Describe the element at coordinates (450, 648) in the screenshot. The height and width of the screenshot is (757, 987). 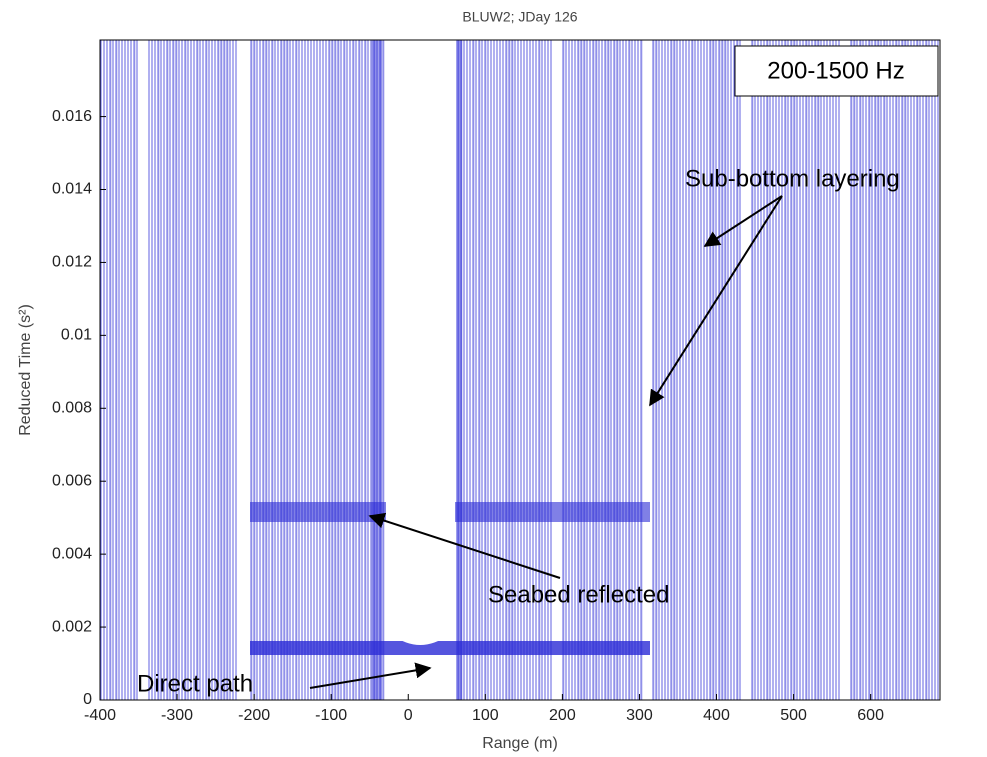
I see `horizontal-band` at that location.